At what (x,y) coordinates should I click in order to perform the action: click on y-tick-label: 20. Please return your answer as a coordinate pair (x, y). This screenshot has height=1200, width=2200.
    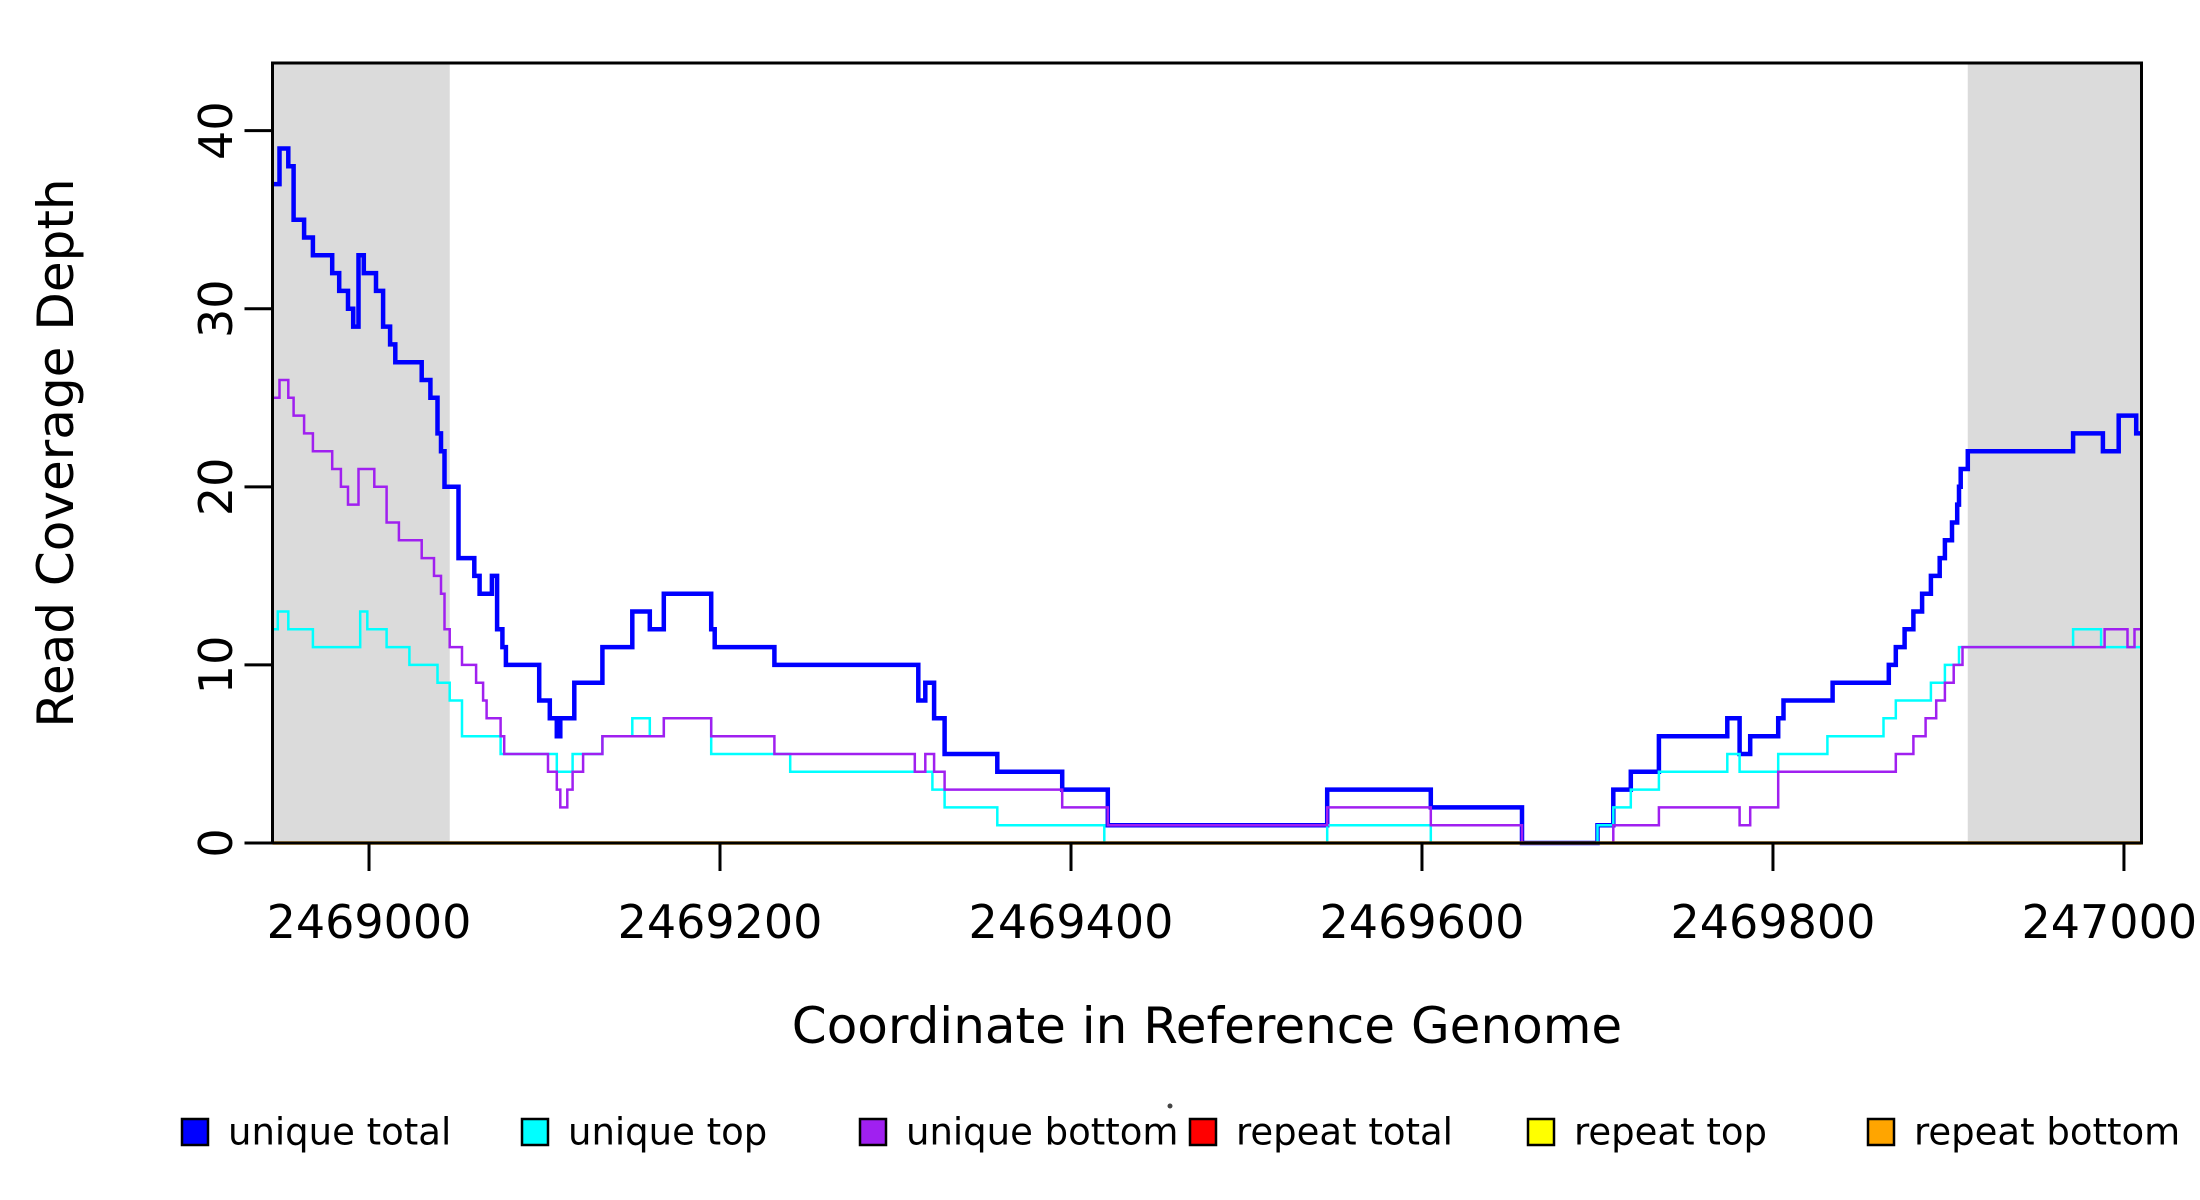
    Looking at the image, I should click on (216, 487).